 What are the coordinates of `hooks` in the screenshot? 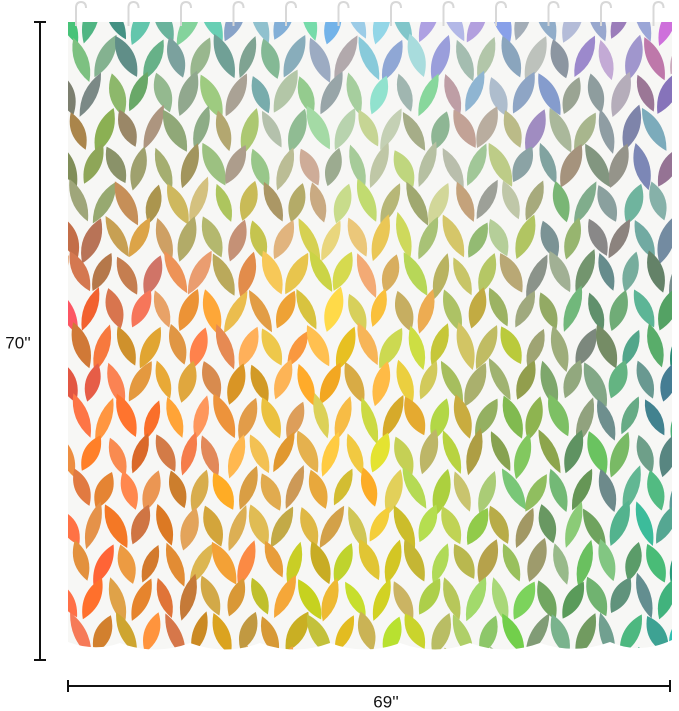 It's located at (370, 13).